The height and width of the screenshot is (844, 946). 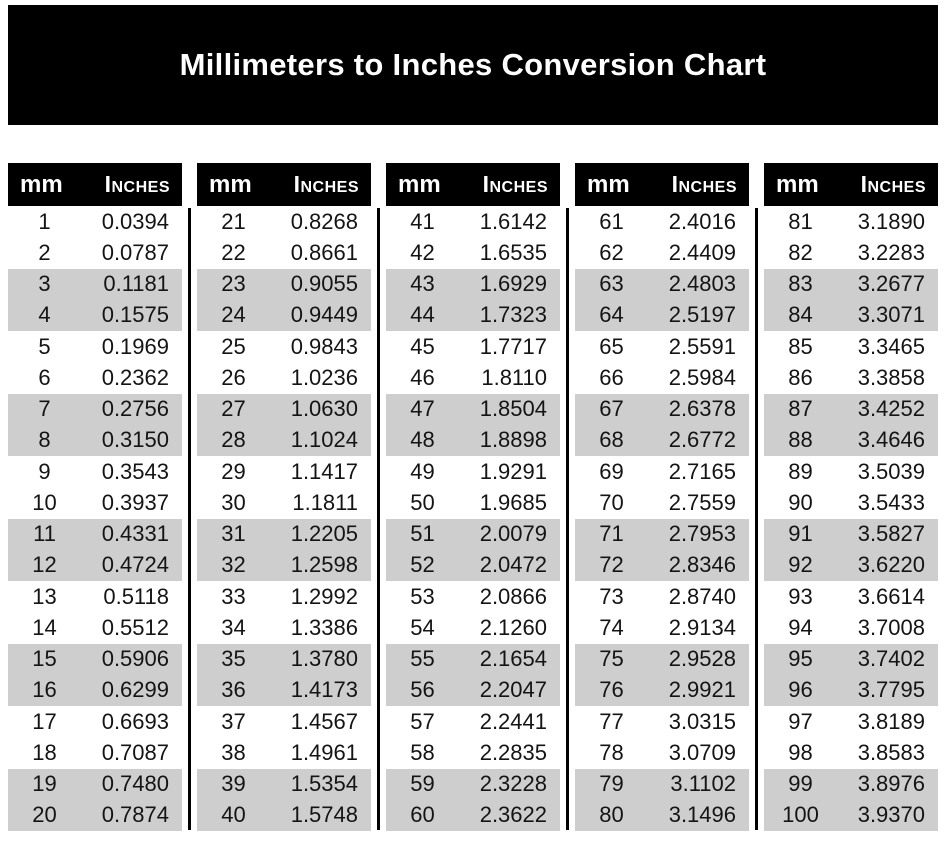 What do you see at coordinates (514, 377) in the screenshot?
I see `inches-value: 1.8110` at bounding box center [514, 377].